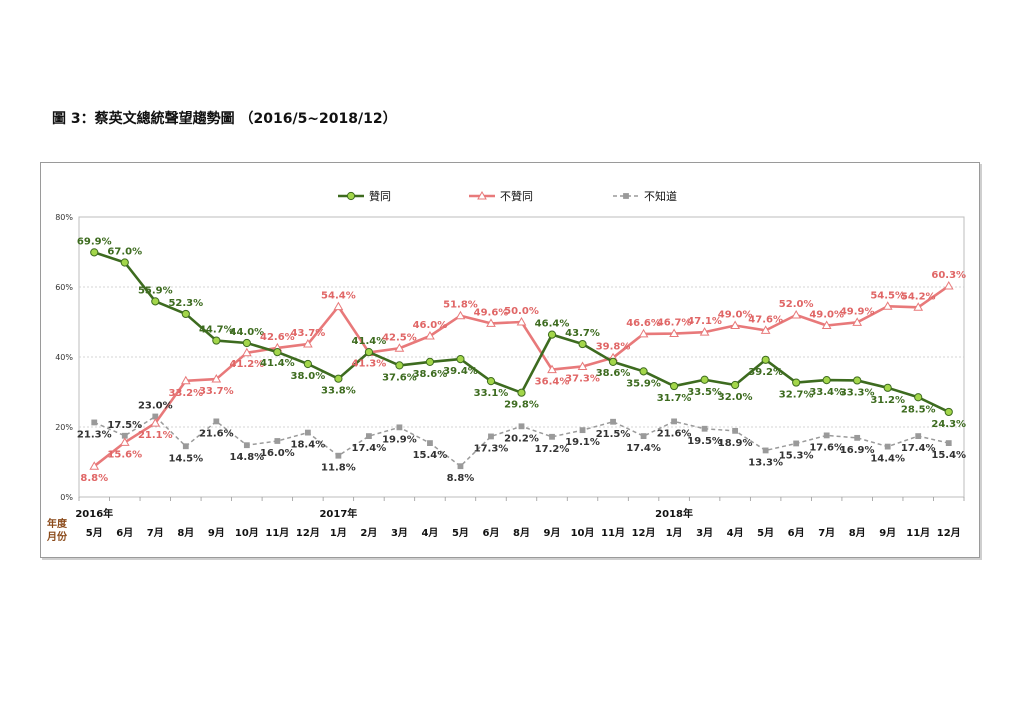 Image resolution: width=1024 pixels, height=724 pixels. Describe the element at coordinates (308, 445) in the screenshot. I see `data-label: 18.4%` at that location.